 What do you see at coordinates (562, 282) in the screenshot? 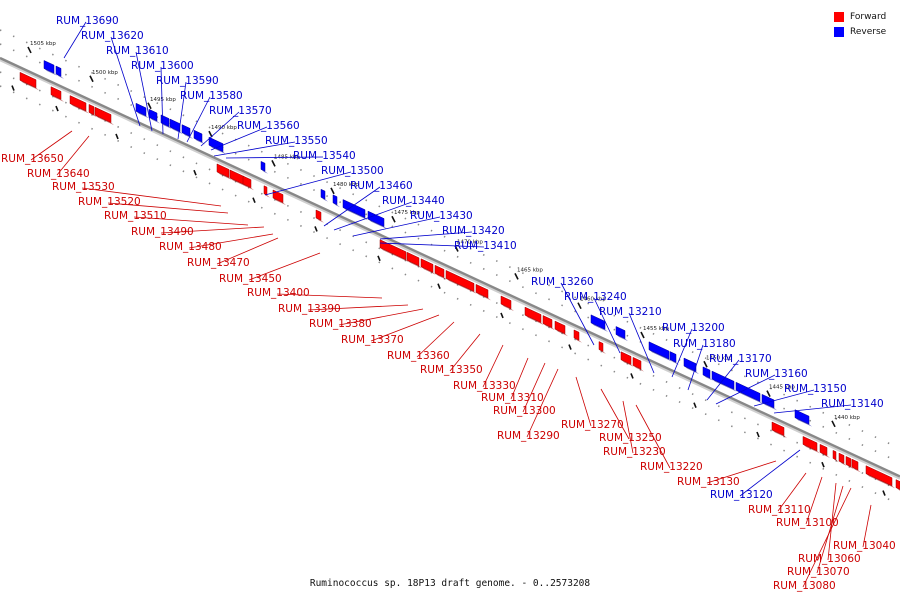
I see `reverse-gene-label: RUM_13260` at bounding box center [562, 282].